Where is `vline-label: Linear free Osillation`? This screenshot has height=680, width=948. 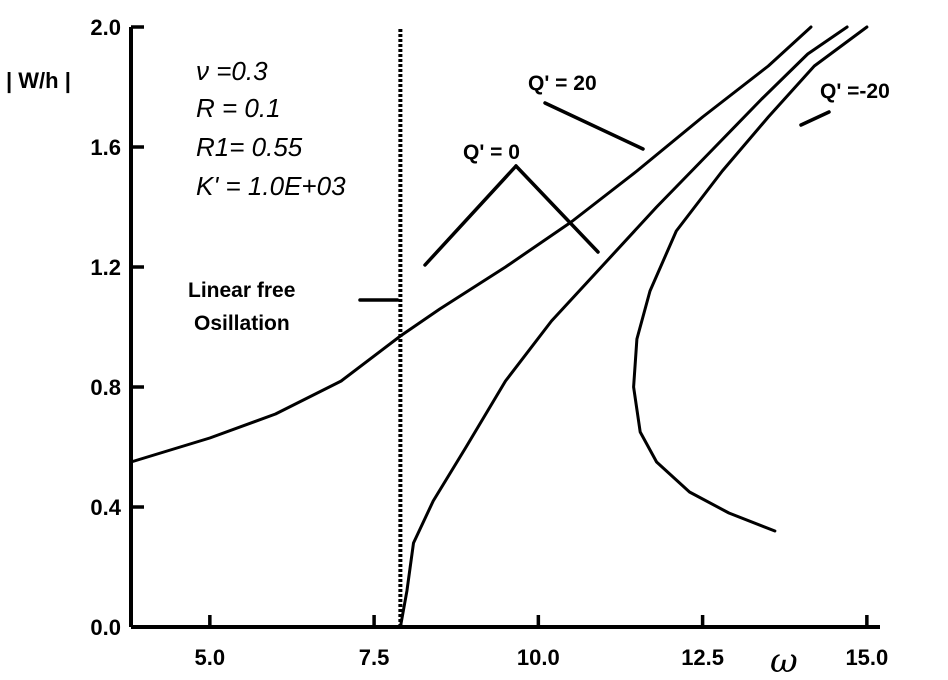 vline-label: Linear free Osillation is located at coordinates (241, 307).